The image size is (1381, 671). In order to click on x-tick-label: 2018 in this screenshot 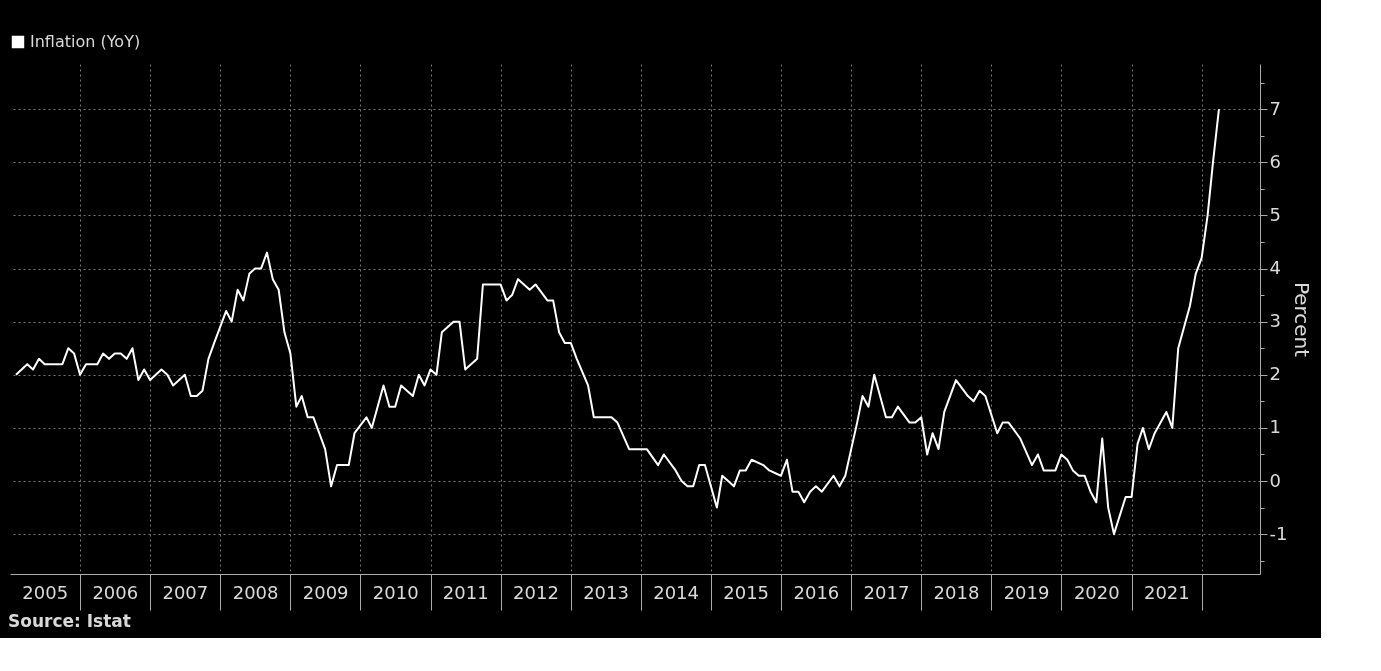, I will do `click(956, 592)`.